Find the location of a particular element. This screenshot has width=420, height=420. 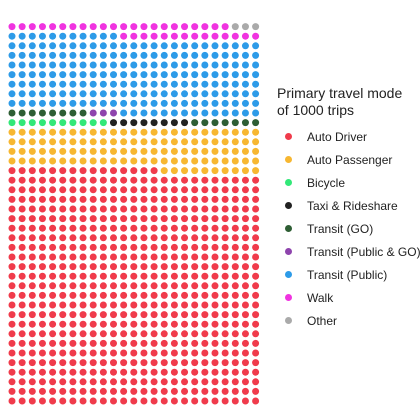

waffle-dot-transit-public-go is located at coordinates (103, 113).